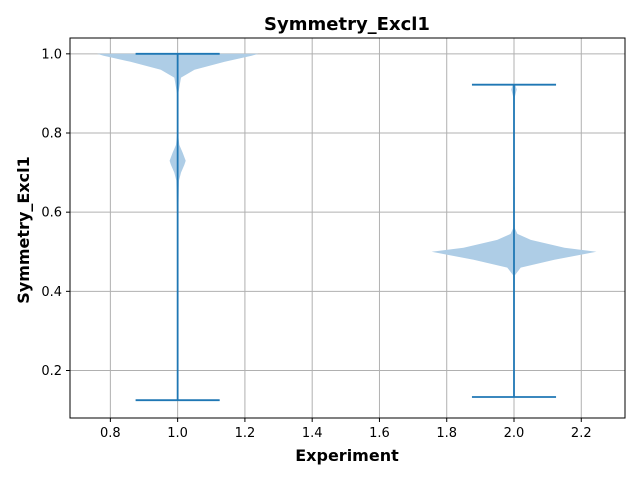  What do you see at coordinates (245, 433) in the screenshot?
I see `x-tick-label: 1.2` at bounding box center [245, 433].